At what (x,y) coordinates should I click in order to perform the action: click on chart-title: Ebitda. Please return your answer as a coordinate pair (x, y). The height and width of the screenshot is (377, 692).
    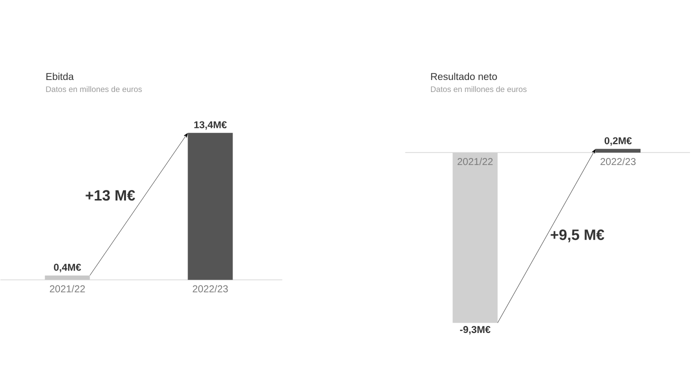
    Looking at the image, I should click on (60, 76).